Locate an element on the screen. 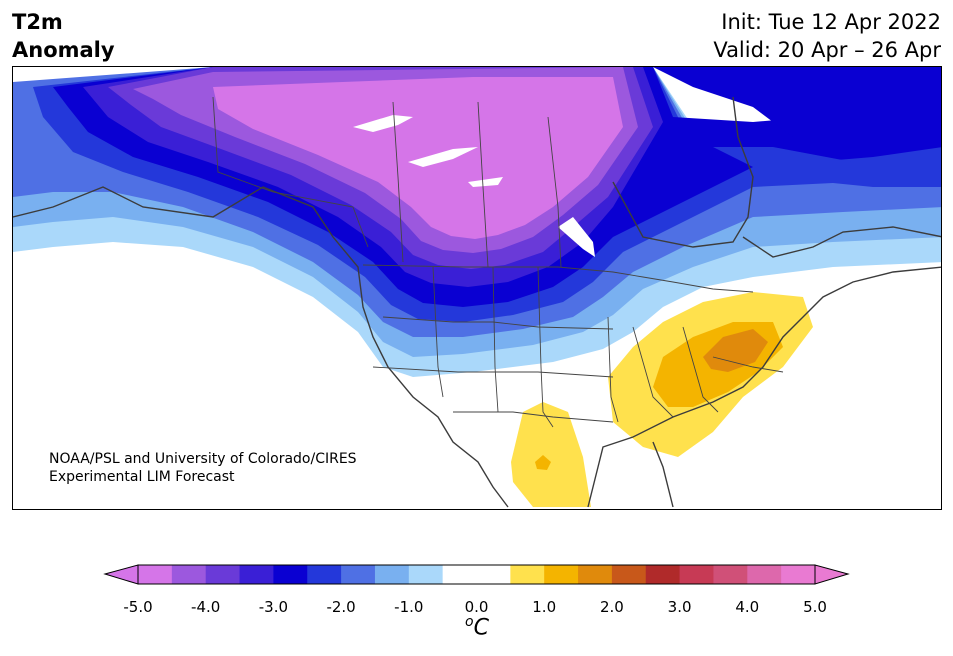  colorbar-tick-label: -2.0 is located at coordinates (341, 607).